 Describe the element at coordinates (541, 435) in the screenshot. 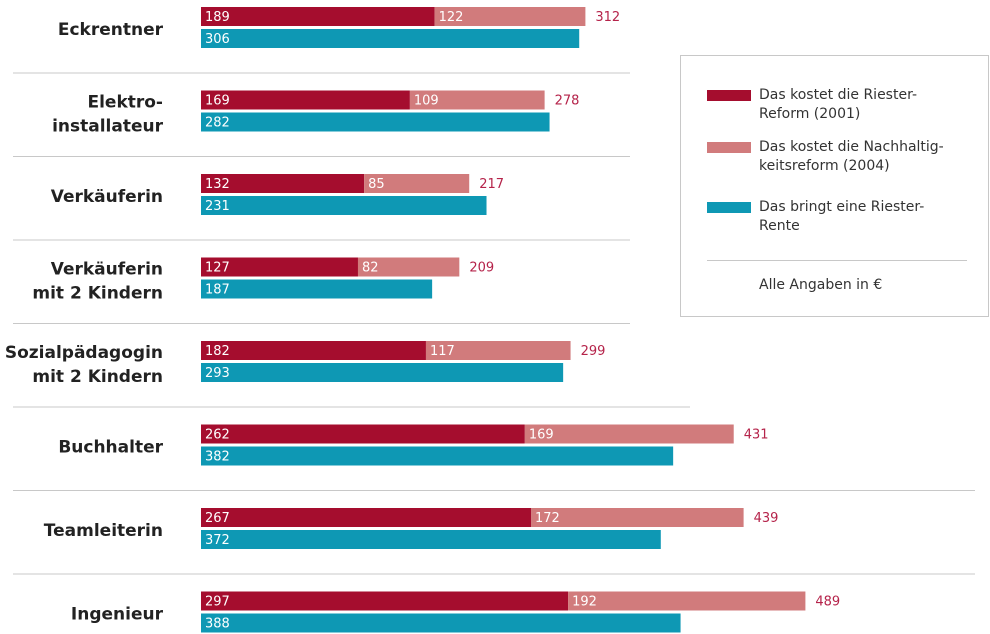

I see `value-label-nachhaltigkeit: 169` at that location.